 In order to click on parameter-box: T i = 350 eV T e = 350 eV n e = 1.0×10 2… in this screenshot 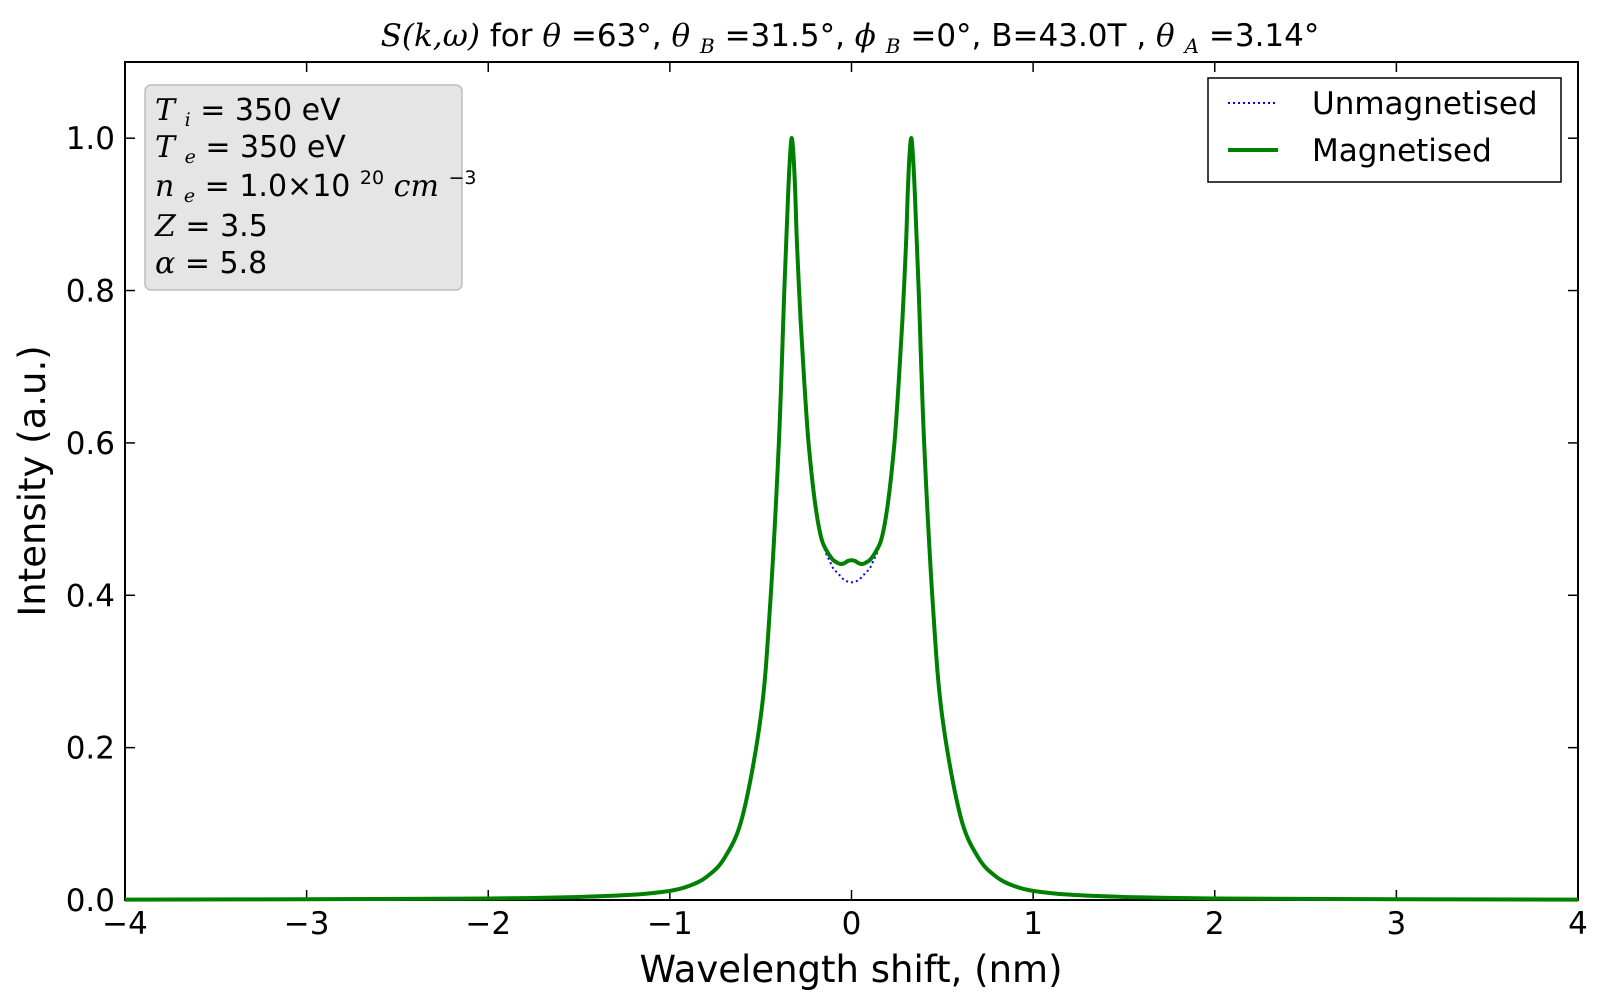, I will do `click(310, 187)`.